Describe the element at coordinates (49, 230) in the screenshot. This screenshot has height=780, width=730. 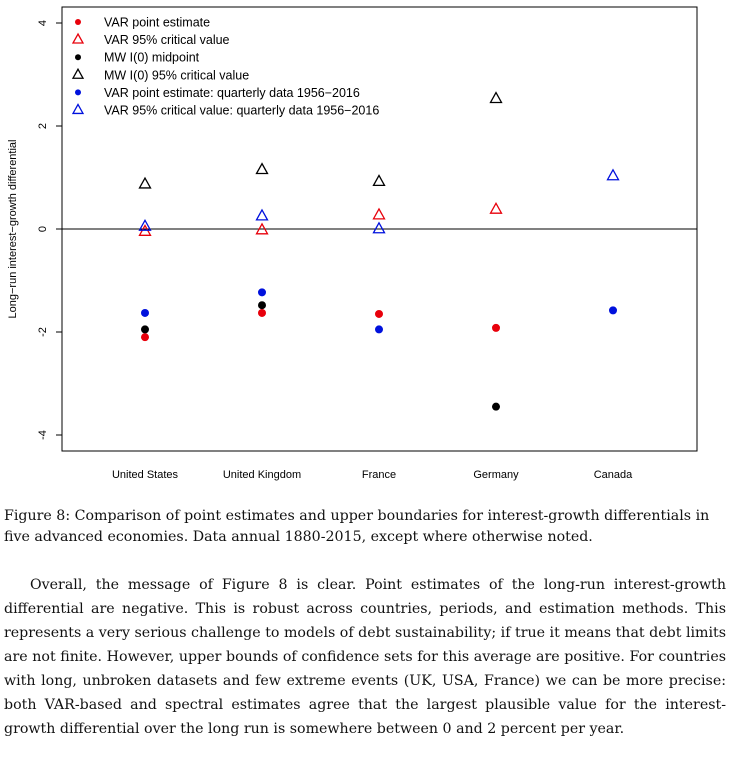
I see `y-axis: -4 -2 0 2 4` at that location.